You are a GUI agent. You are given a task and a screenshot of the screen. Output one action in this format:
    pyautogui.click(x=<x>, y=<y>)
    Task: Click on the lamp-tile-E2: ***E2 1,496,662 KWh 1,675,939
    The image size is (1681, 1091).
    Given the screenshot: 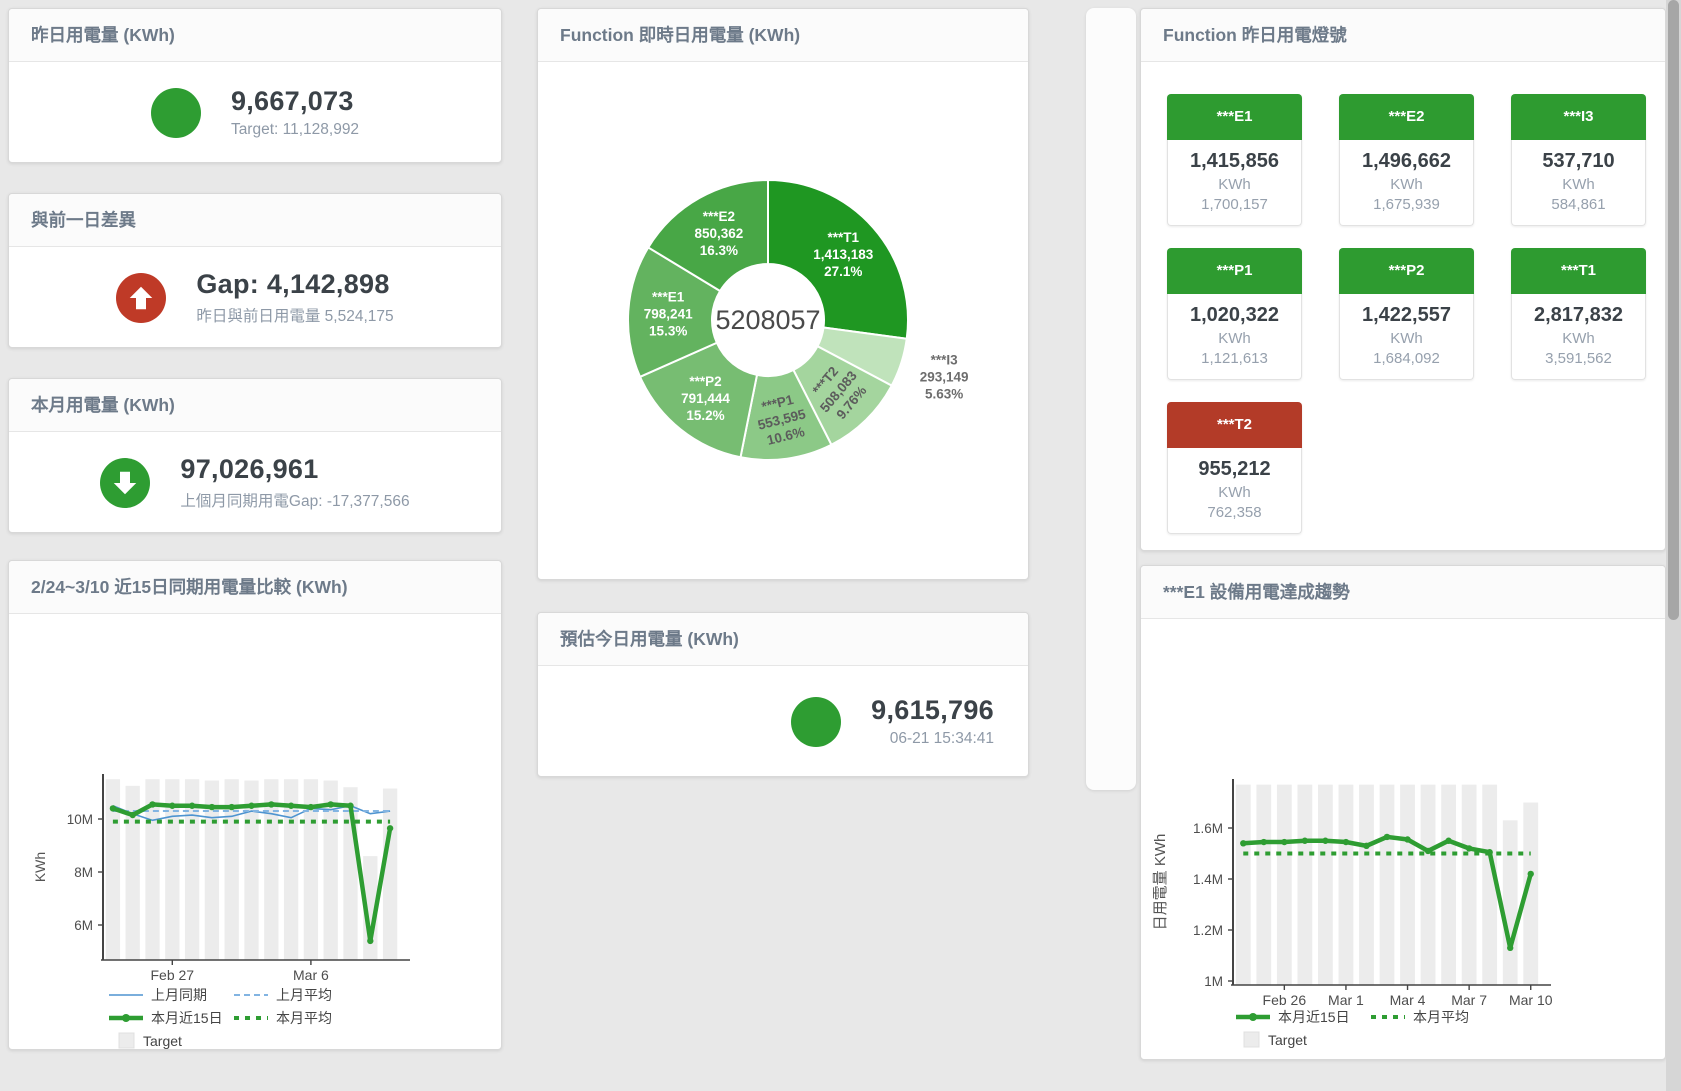 What is the action you would take?
    pyautogui.click(x=1406, y=160)
    